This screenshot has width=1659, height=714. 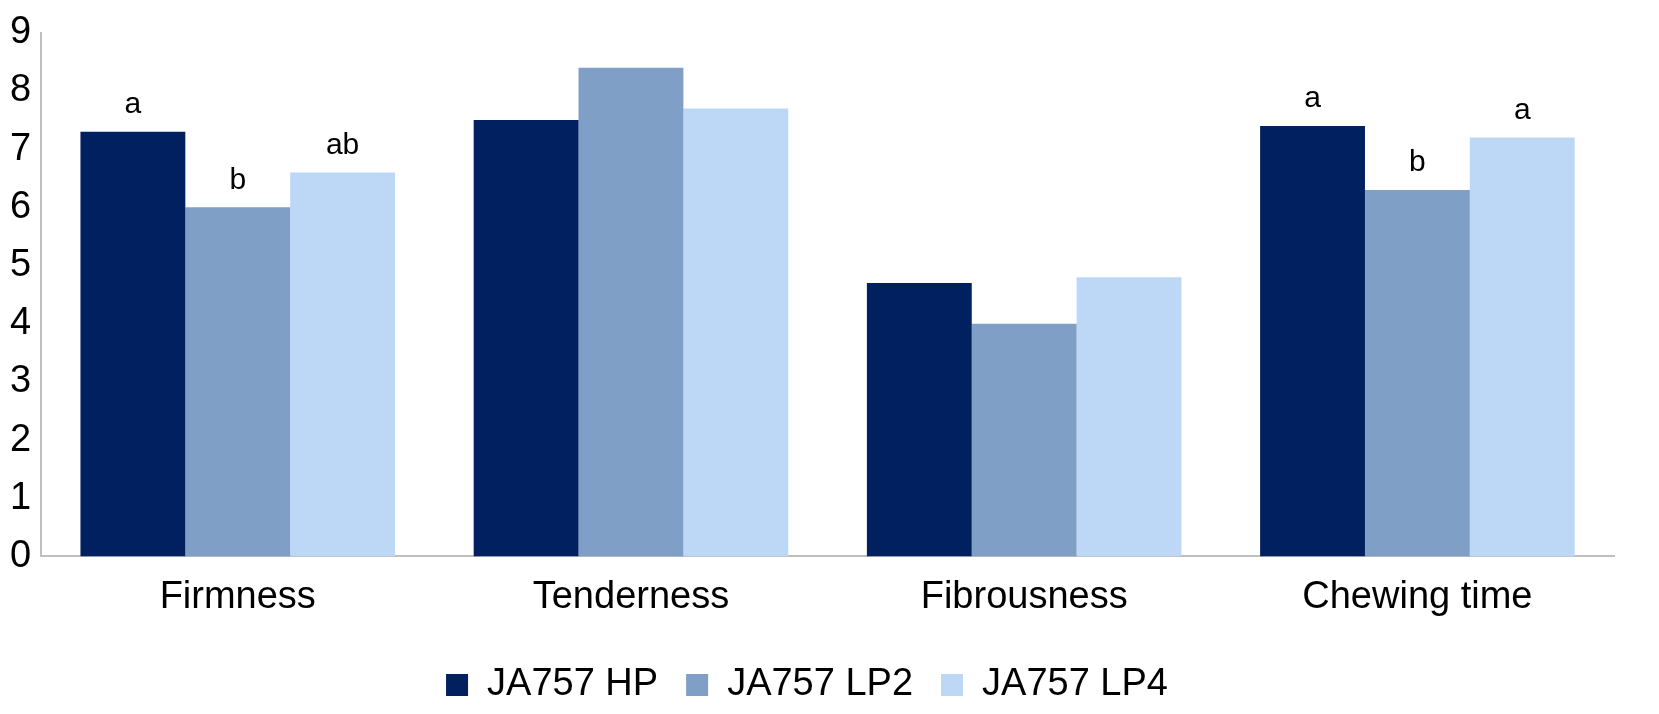 I want to click on y-tick-label: 2, so click(x=20, y=437).